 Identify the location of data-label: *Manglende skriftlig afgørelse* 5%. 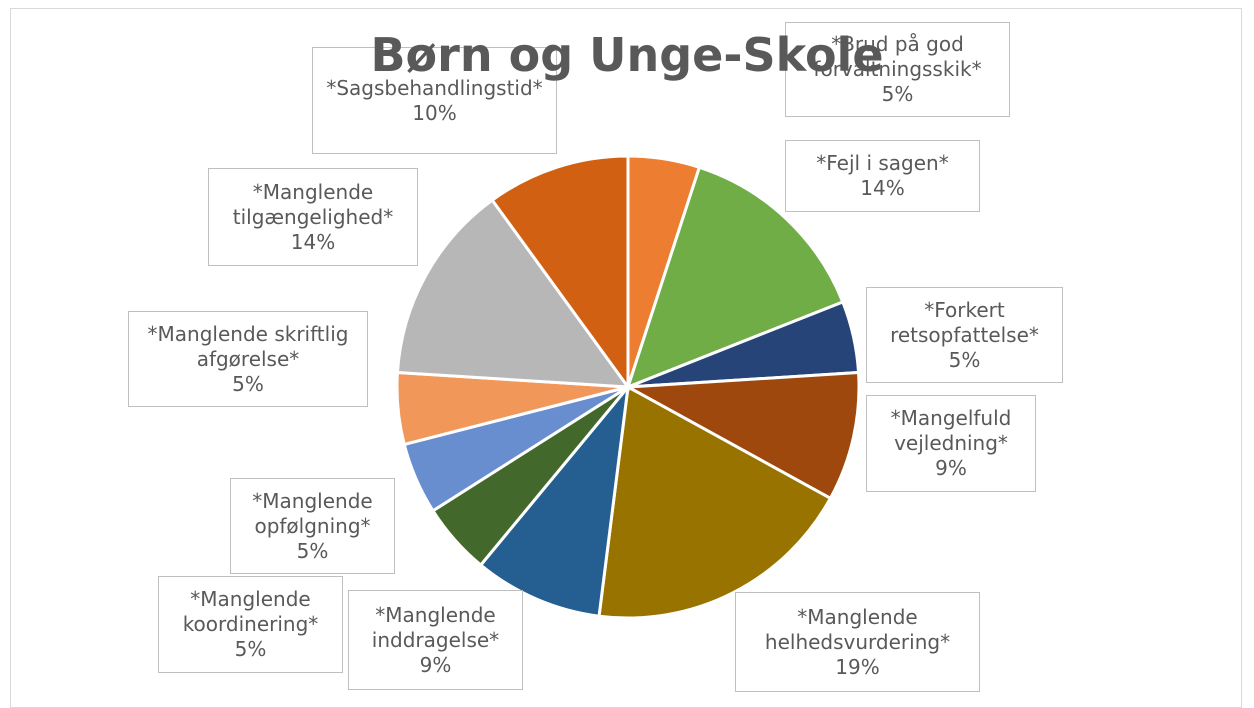
(248, 359).